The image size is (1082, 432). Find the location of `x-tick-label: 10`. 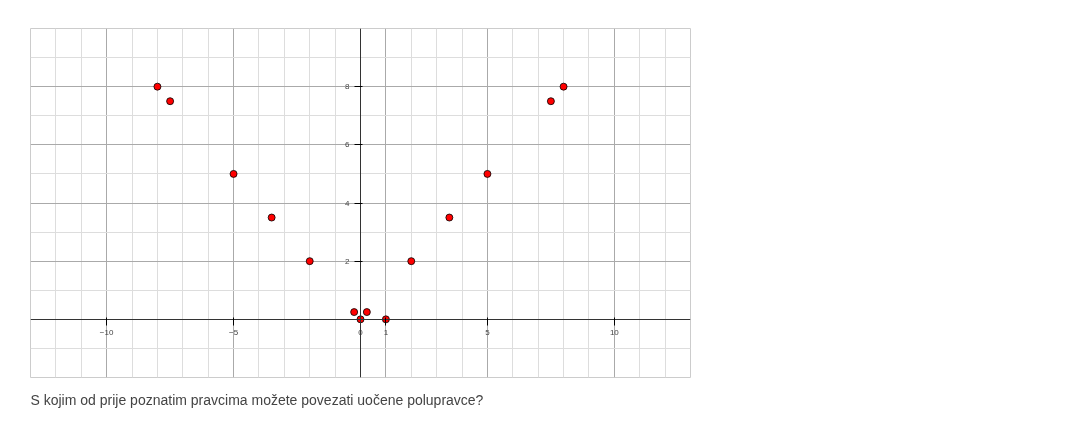

x-tick-label: 10 is located at coordinates (614, 333).